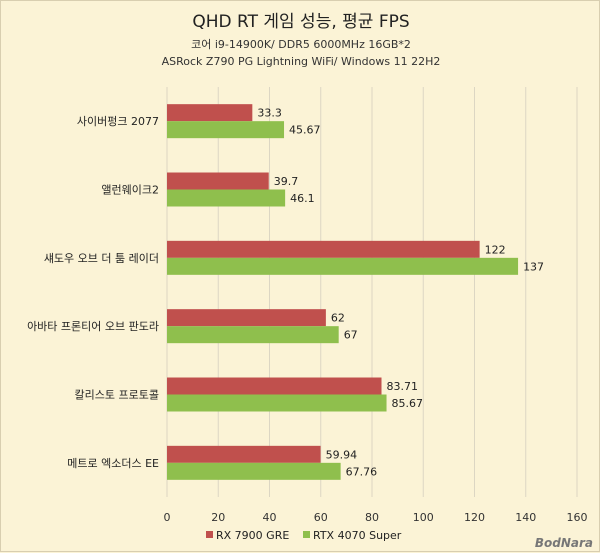 The image size is (600, 553). Describe the element at coordinates (130, 190) in the screenshot. I see `category-label-1: 앨런웨이크2` at that location.